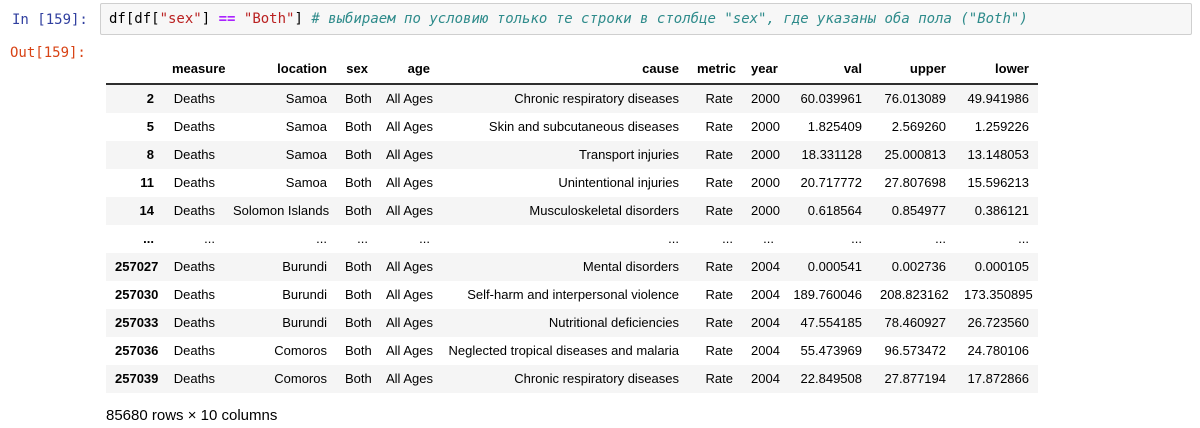 This screenshot has height=428, width=1200. Describe the element at coordinates (915, 350) in the screenshot. I see `table-cell: 96.573472` at that location.